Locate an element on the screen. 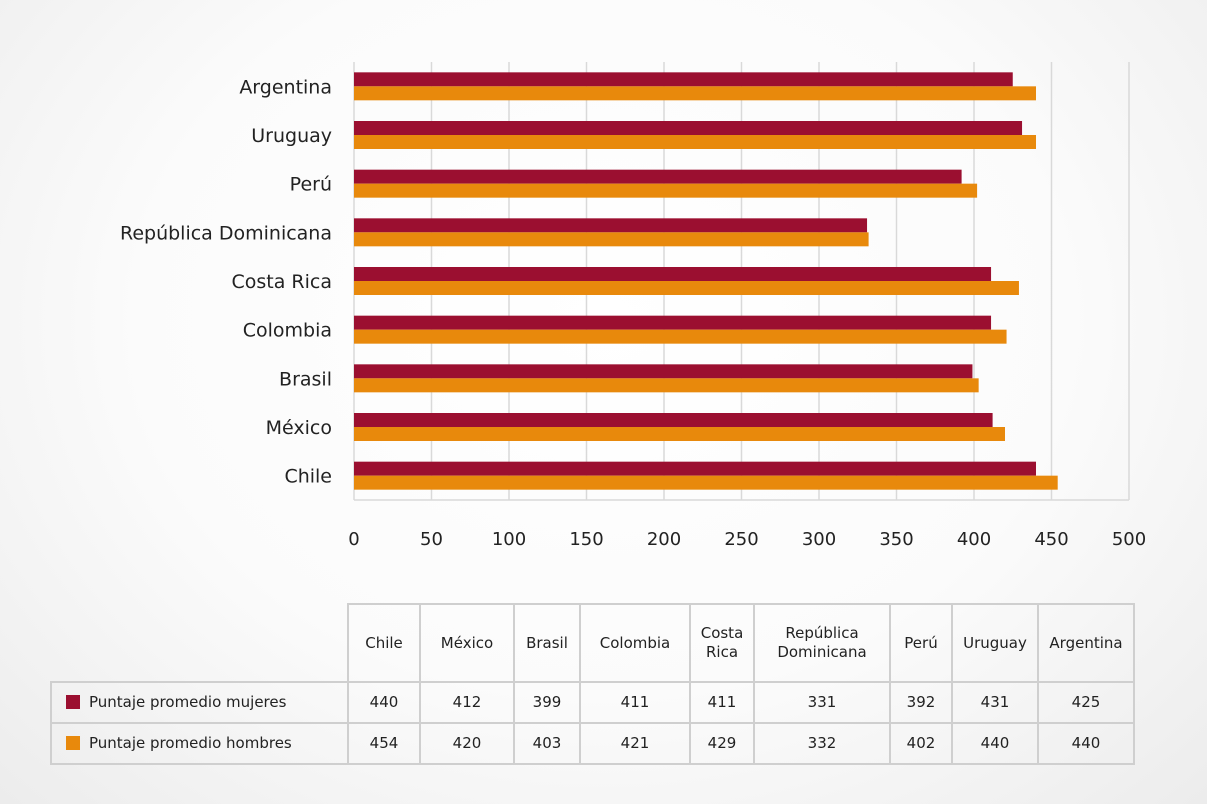 The image size is (1207, 804). table-cell: 403 is located at coordinates (547, 743).